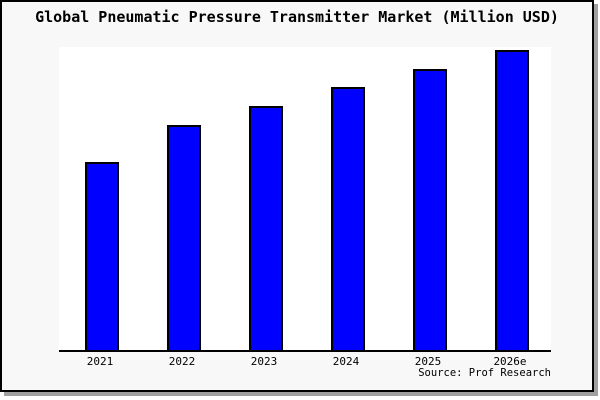 This screenshot has height=400, width=600. I want to click on x-tick-label-2022: 2022, so click(182, 361).